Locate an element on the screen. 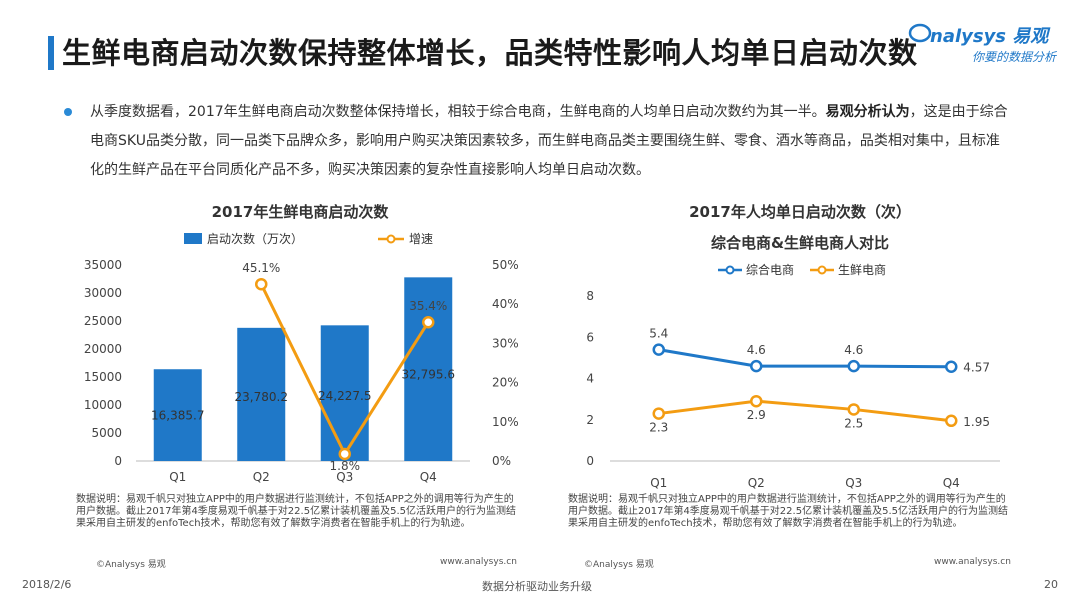  footer-center: 数据分析驱动业务升级 is located at coordinates (537, 586).